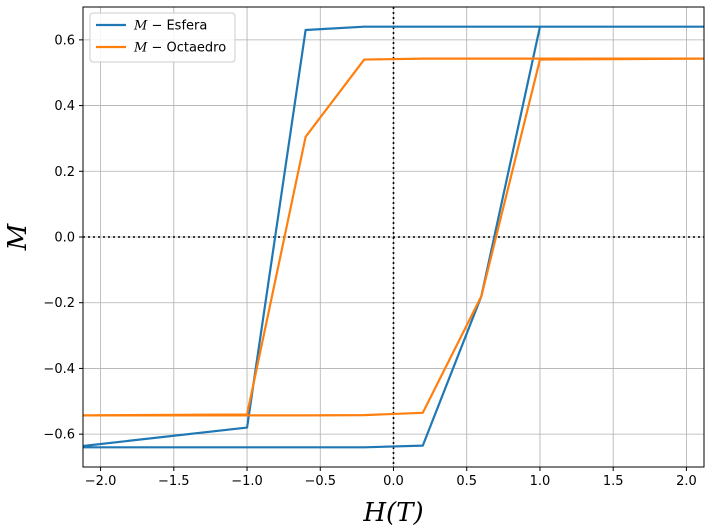 The width and height of the screenshot is (706, 530). What do you see at coordinates (59, 303) in the screenshot?
I see `y-tick-label: −0.2` at bounding box center [59, 303].